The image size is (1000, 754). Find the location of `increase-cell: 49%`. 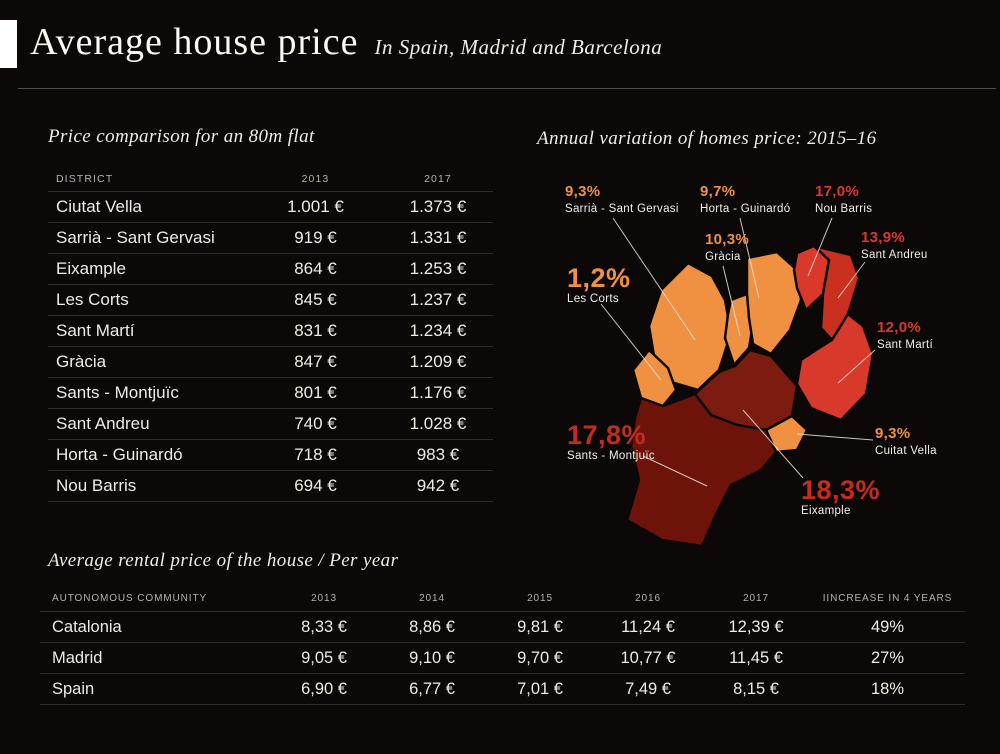

increase-cell: 49% is located at coordinates (887, 626).